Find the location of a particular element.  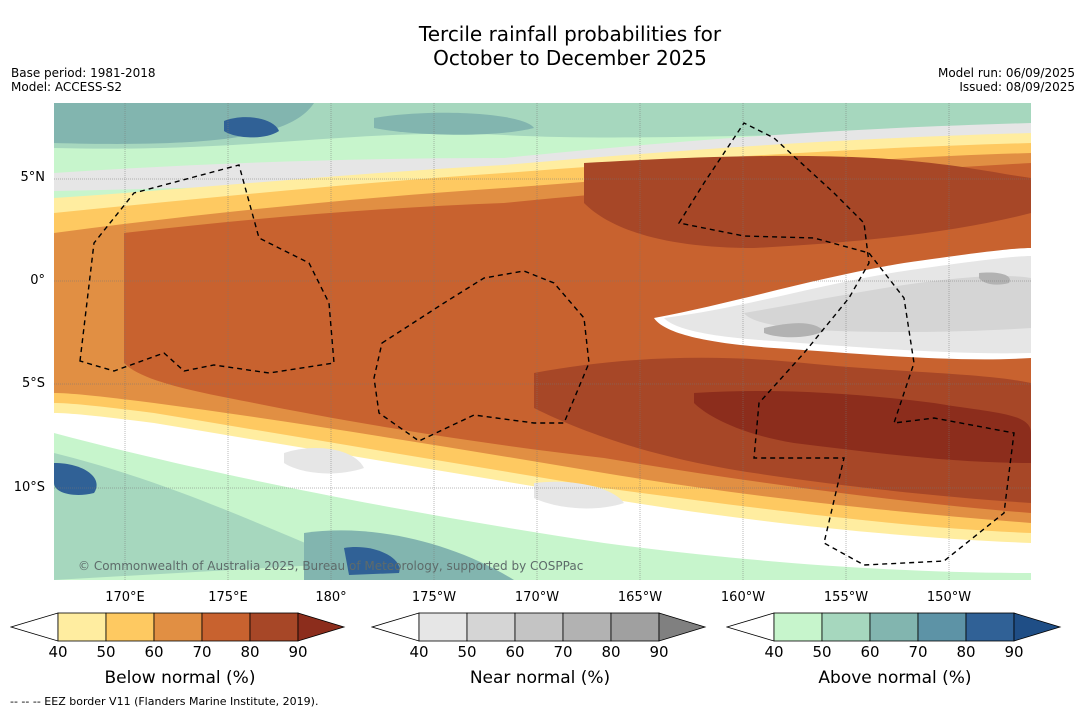

model-name: Model: ACCESS-S2 is located at coordinates (67, 87).